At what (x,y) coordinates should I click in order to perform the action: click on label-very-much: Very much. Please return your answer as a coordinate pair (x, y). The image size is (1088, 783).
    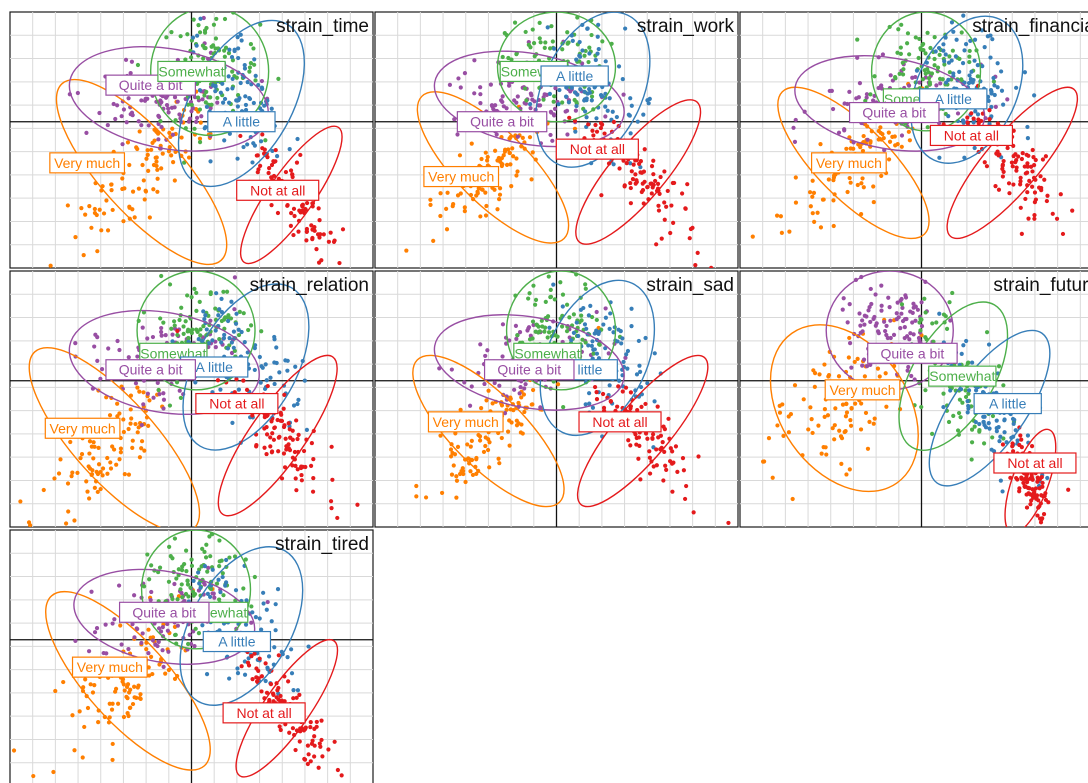
    Looking at the image, I should click on (87, 163).